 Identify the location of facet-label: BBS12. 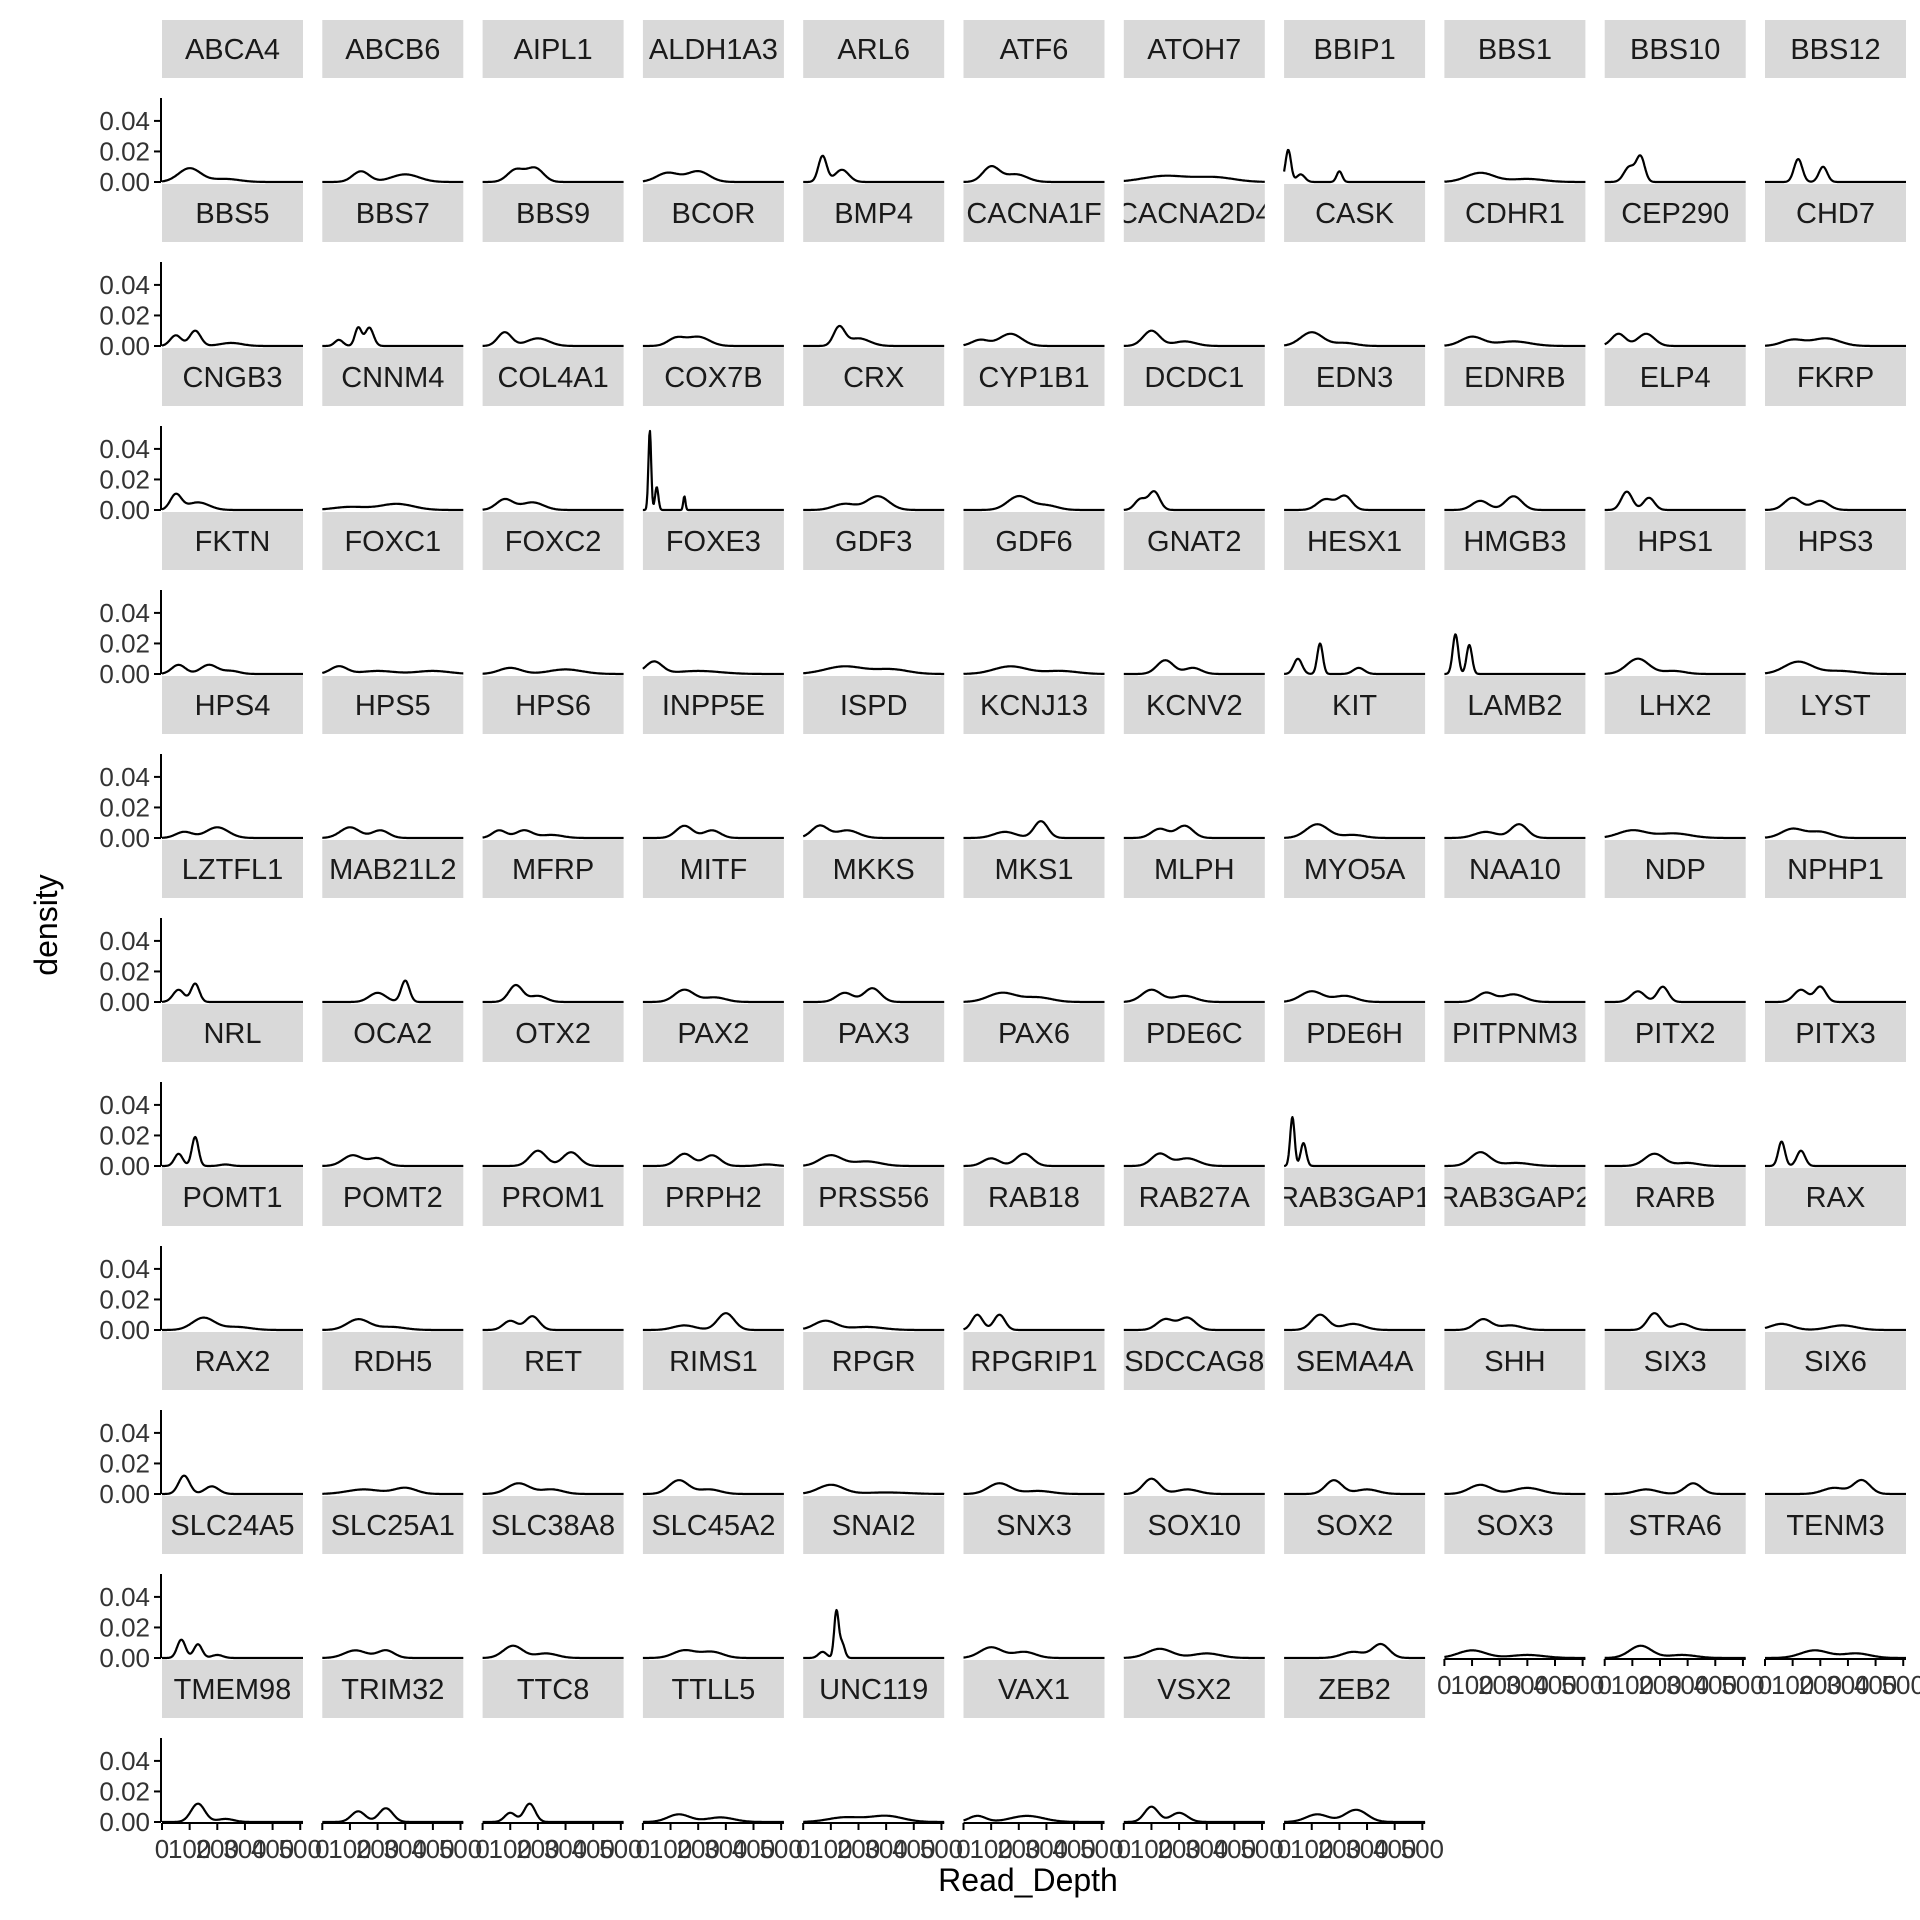
(1835, 50).